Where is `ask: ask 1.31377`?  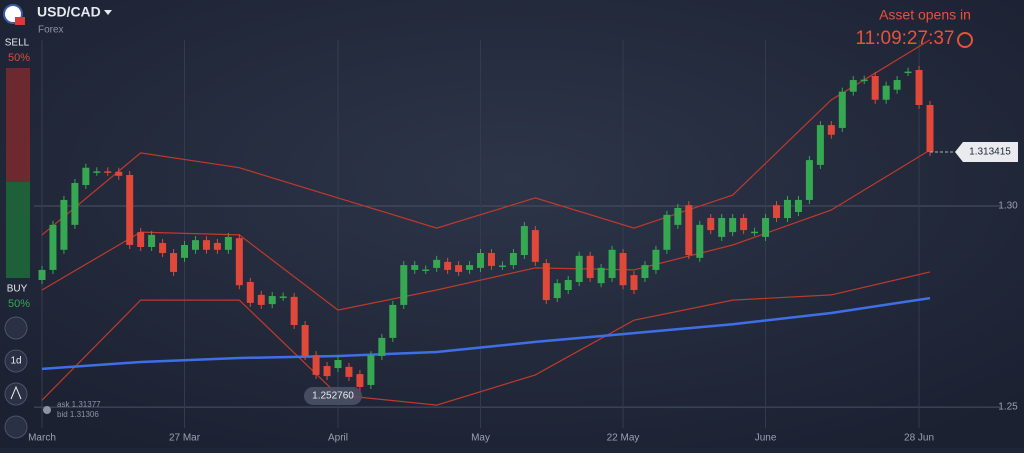 ask: ask 1.31377 is located at coordinates (79, 404).